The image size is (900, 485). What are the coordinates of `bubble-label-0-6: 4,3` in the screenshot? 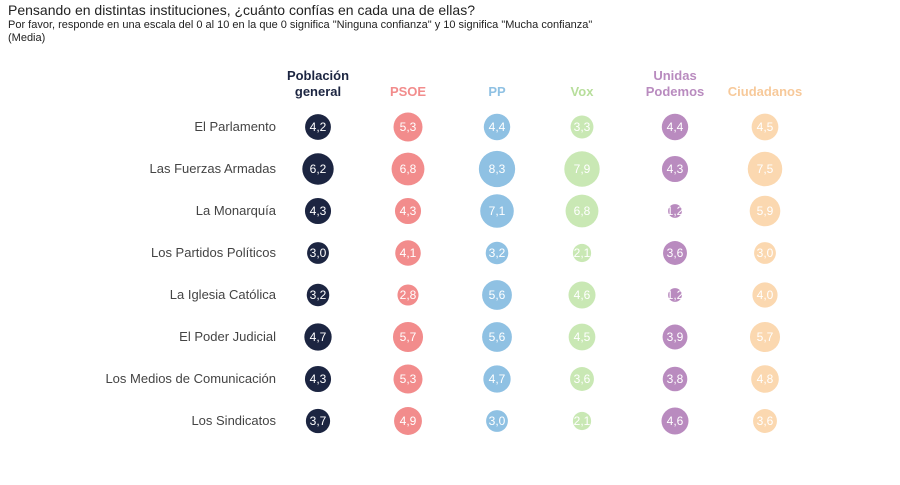 It's located at (318, 379).